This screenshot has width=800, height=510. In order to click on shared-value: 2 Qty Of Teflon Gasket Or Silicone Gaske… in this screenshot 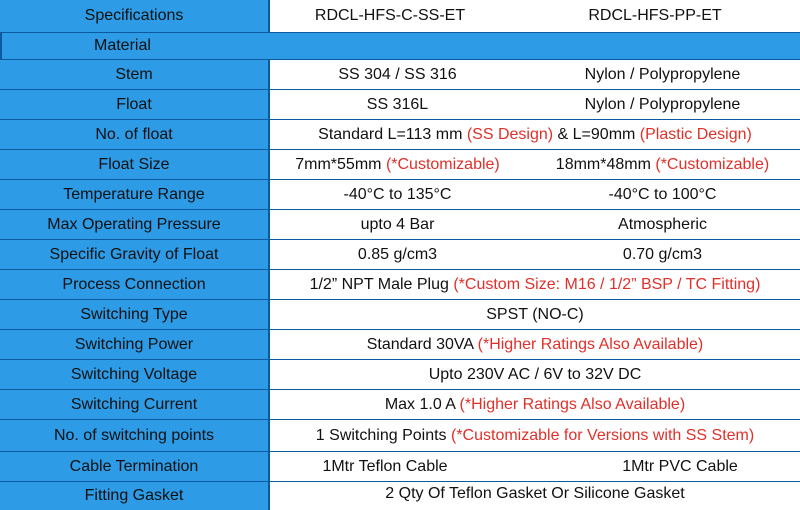, I will do `click(535, 493)`.